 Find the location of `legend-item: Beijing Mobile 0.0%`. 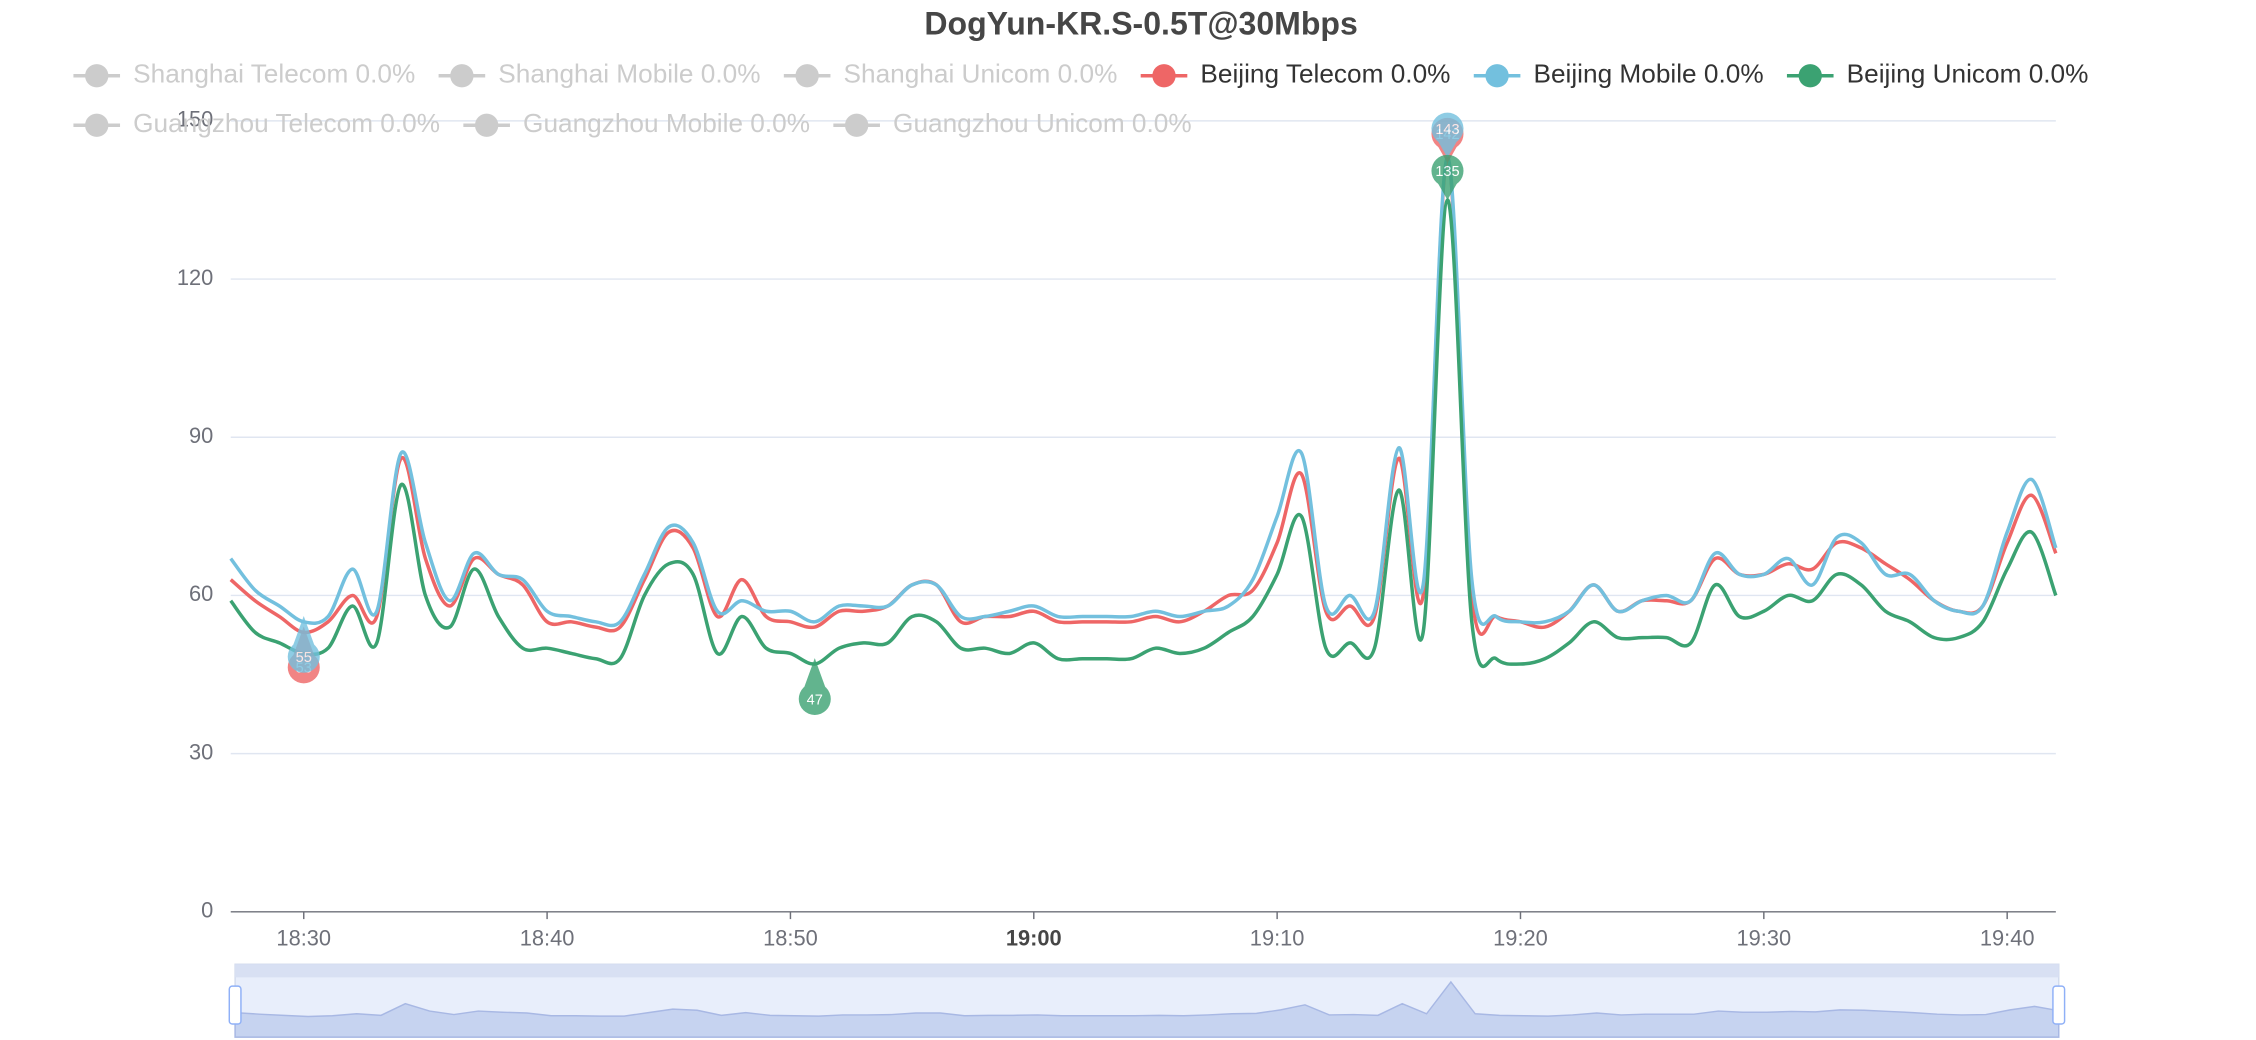

legend-item: Beijing Mobile 0.0% is located at coordinates (1618, 74).